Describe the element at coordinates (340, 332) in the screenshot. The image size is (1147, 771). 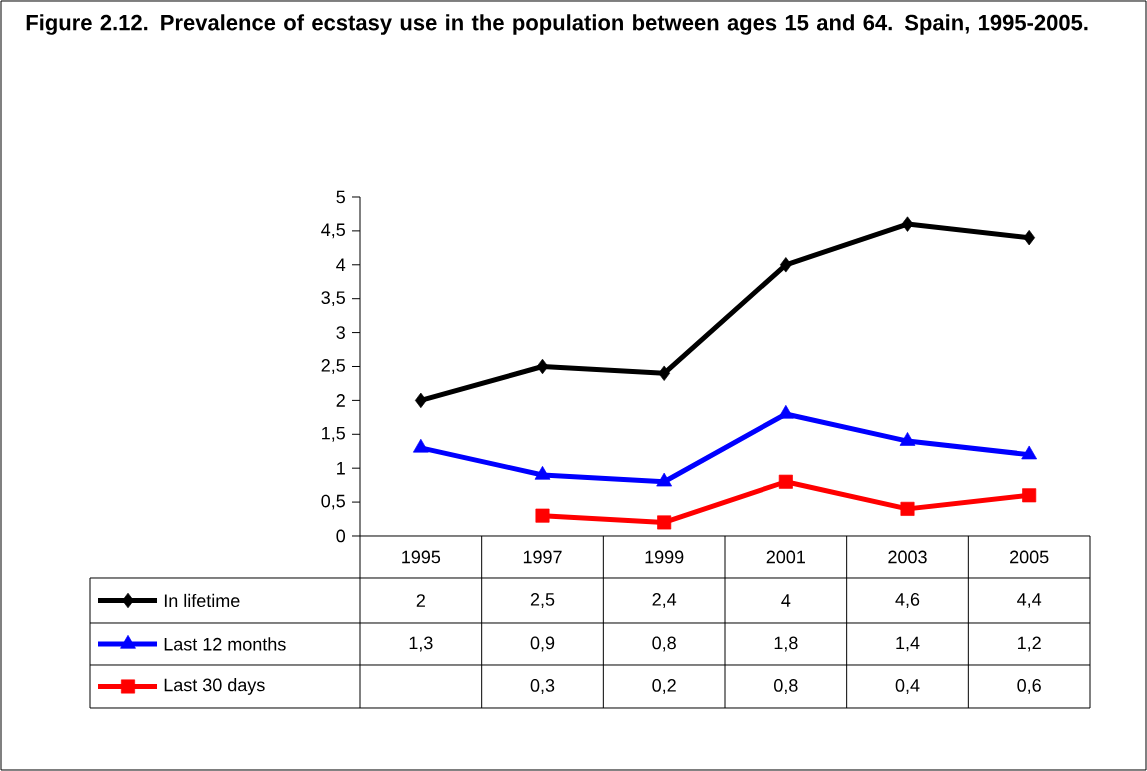
I see `y-tick-label: 3` at that location.